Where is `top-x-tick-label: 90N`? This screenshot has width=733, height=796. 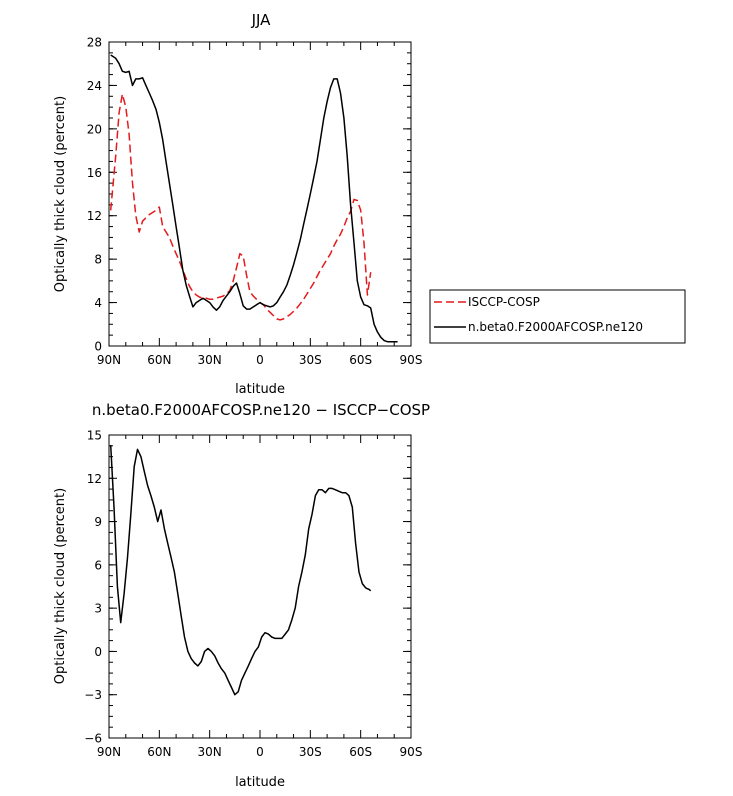
top-x-tick-label: 90N is located at coordinates (109, 360).